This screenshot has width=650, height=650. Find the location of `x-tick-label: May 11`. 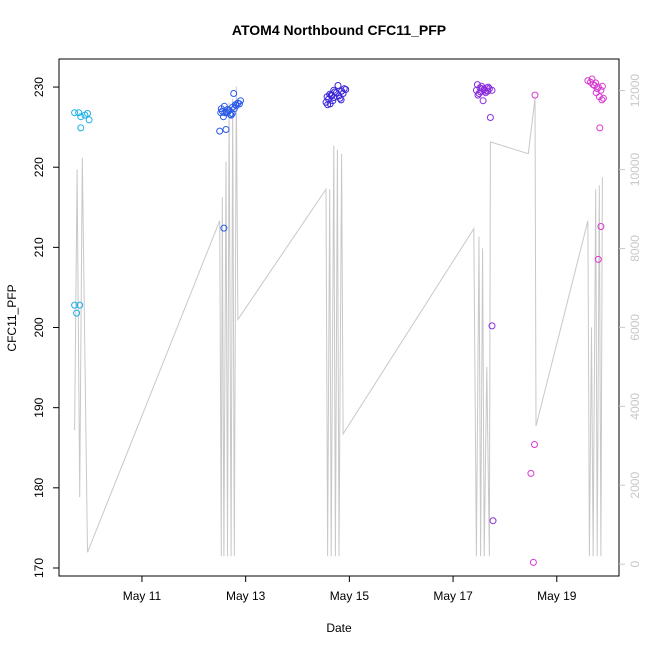

x-tick-label: May 11 is located at coordinates (142, 596).